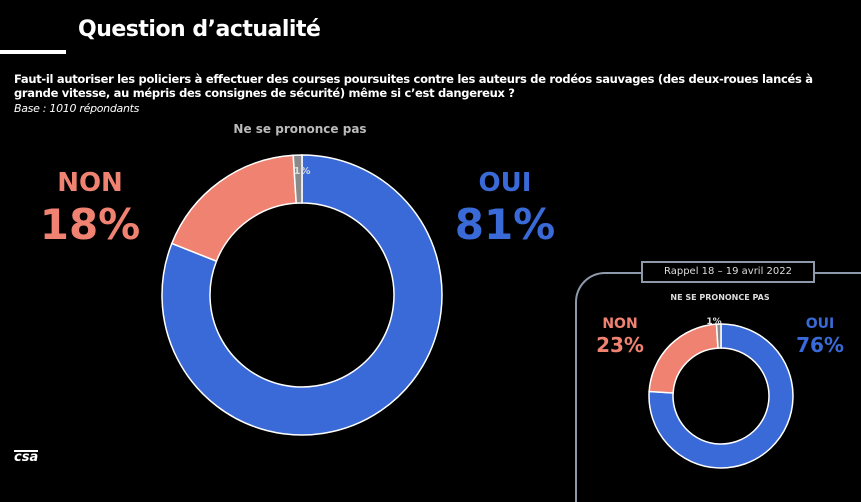 The width and height of the screenshot is (861, 502). Describe the element at coordinates (820, 345) in the screenshot. I see `inset-oui-pct: 76%` at that location.